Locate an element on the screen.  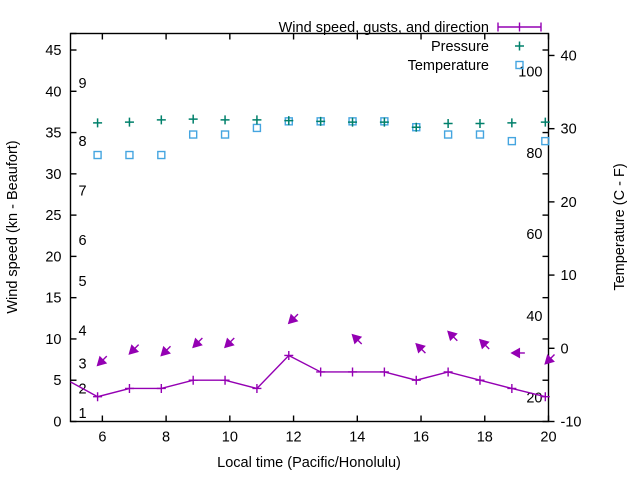
left-tick-label: 10 is located at coordinates (53, 340).